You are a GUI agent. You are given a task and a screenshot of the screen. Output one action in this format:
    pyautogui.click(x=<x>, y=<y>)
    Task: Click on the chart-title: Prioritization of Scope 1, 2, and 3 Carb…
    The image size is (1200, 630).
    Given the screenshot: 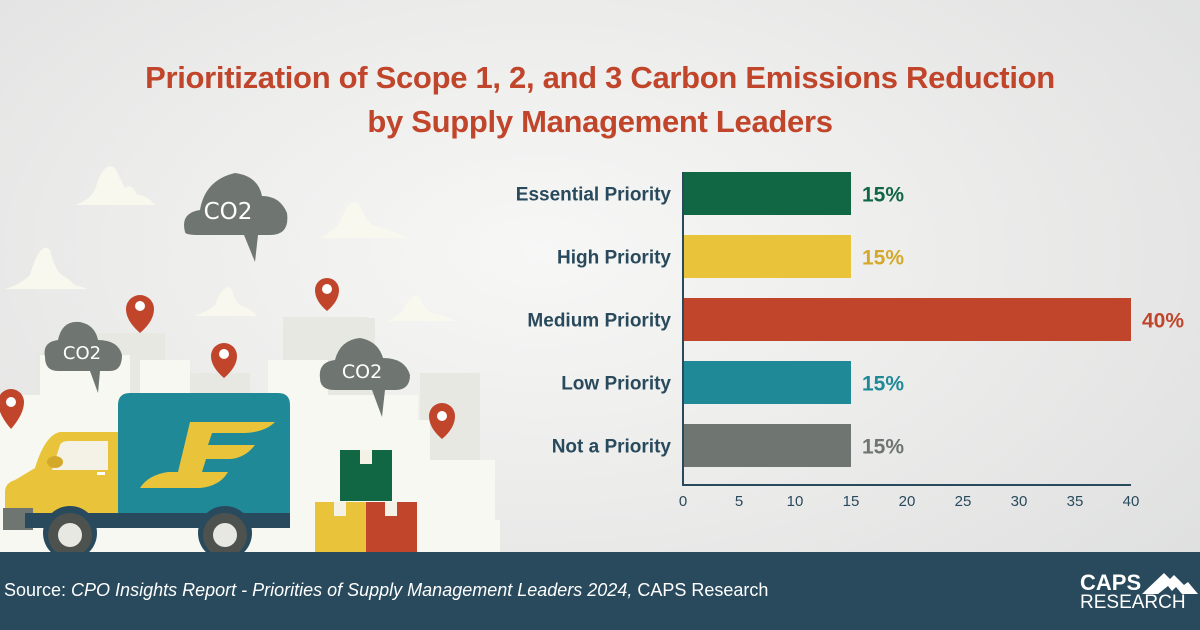 What is the action you would take?
    pyautogui.click(x=600, y=100)
    